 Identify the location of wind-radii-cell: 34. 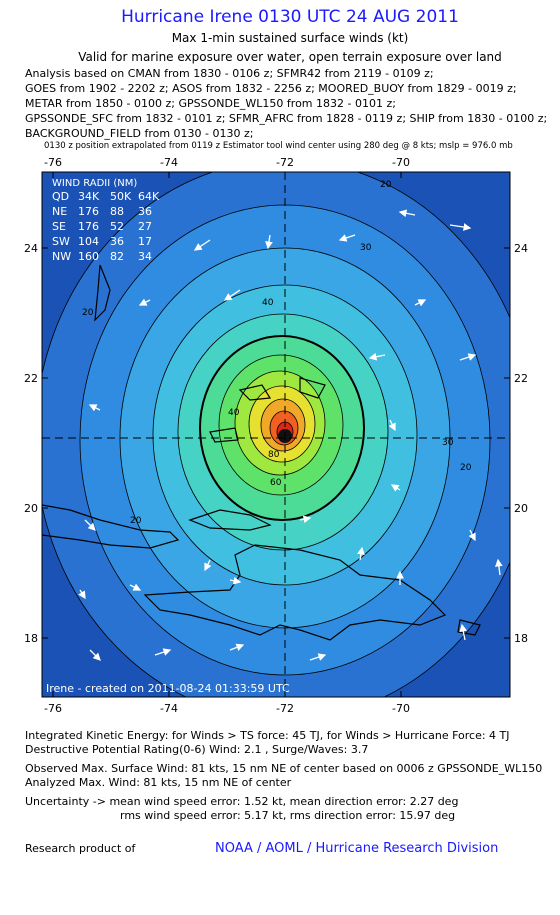
(145, 256).